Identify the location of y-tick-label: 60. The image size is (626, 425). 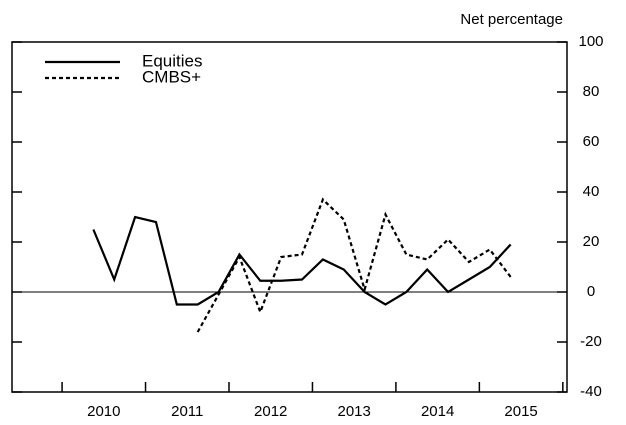
(591, 141).